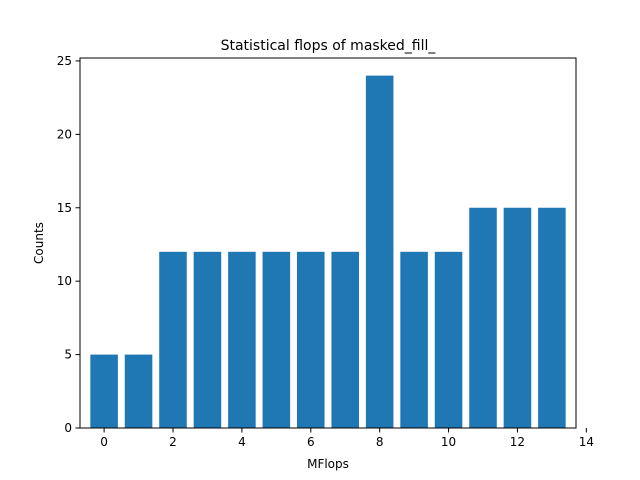  I want to click on x-tick-label: 2, so click(173, 442).